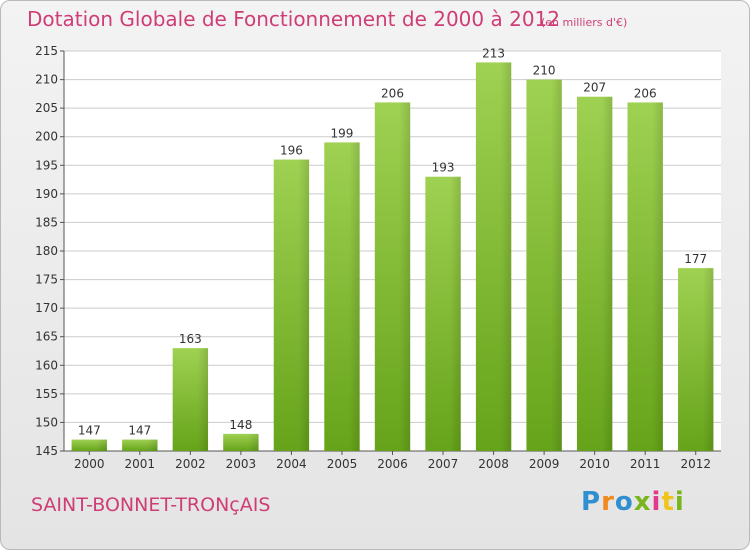 This screenshot has width=750, height=550. What do you see at coordinates (241, 464) in the screenshot?
I see `x-tick-label: 2003` at bounding box center [241, 464].